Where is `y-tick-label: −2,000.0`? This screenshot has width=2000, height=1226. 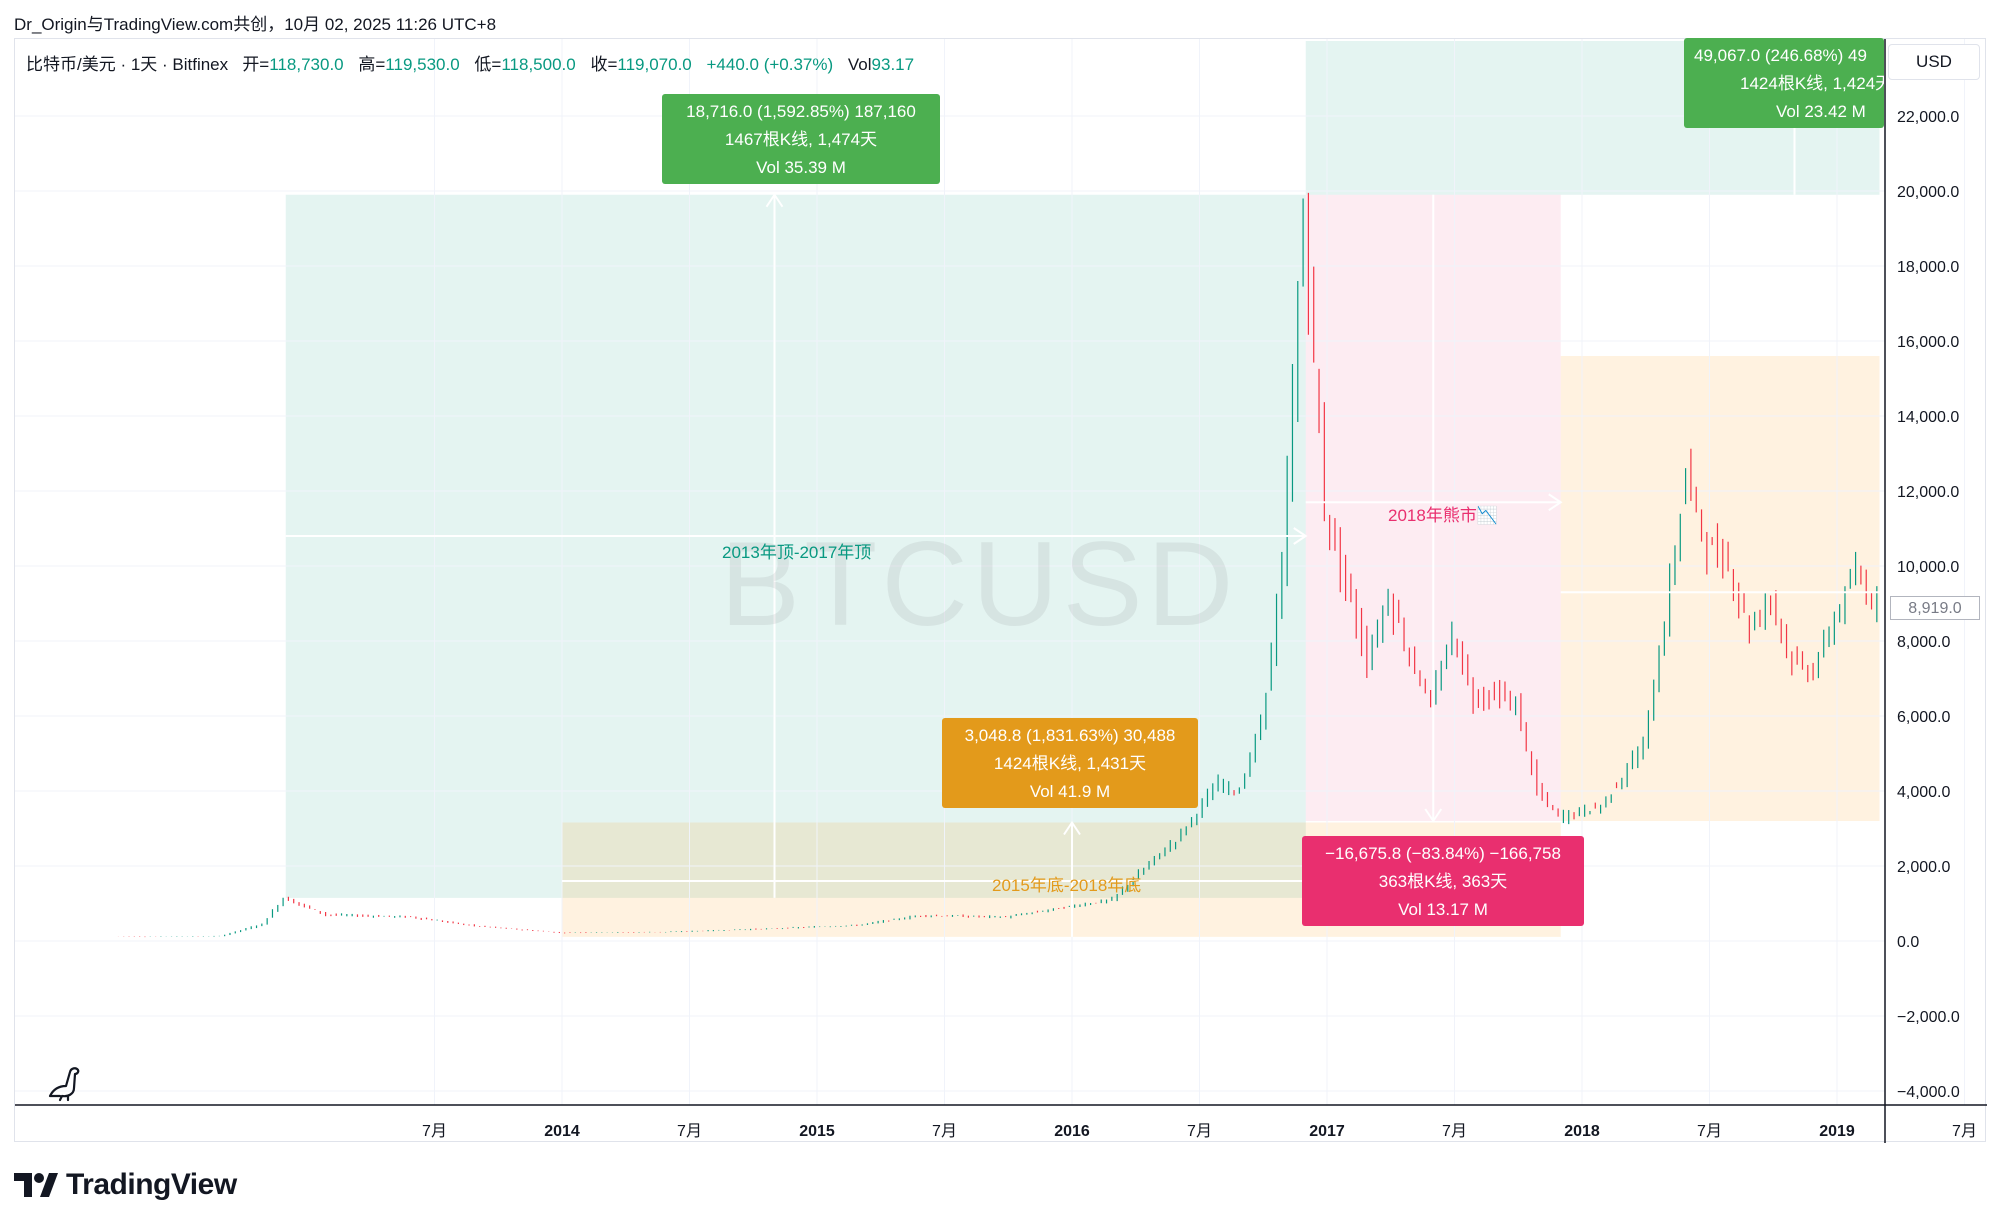 y-tick-label: −2,000.0 is located at coordinates (1928, 1017).